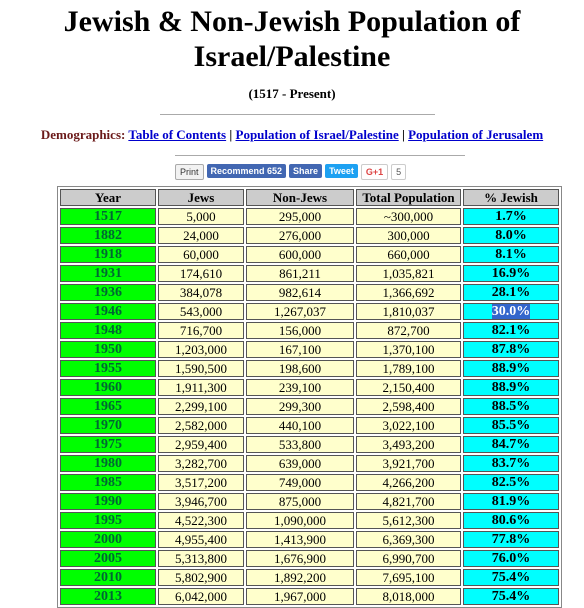 This screenshot has height=608, width=584. What do you see at coordinates (300, 501) in the screenshot?
I see `value-cell: 875,000` at bounding box center [300, 501].